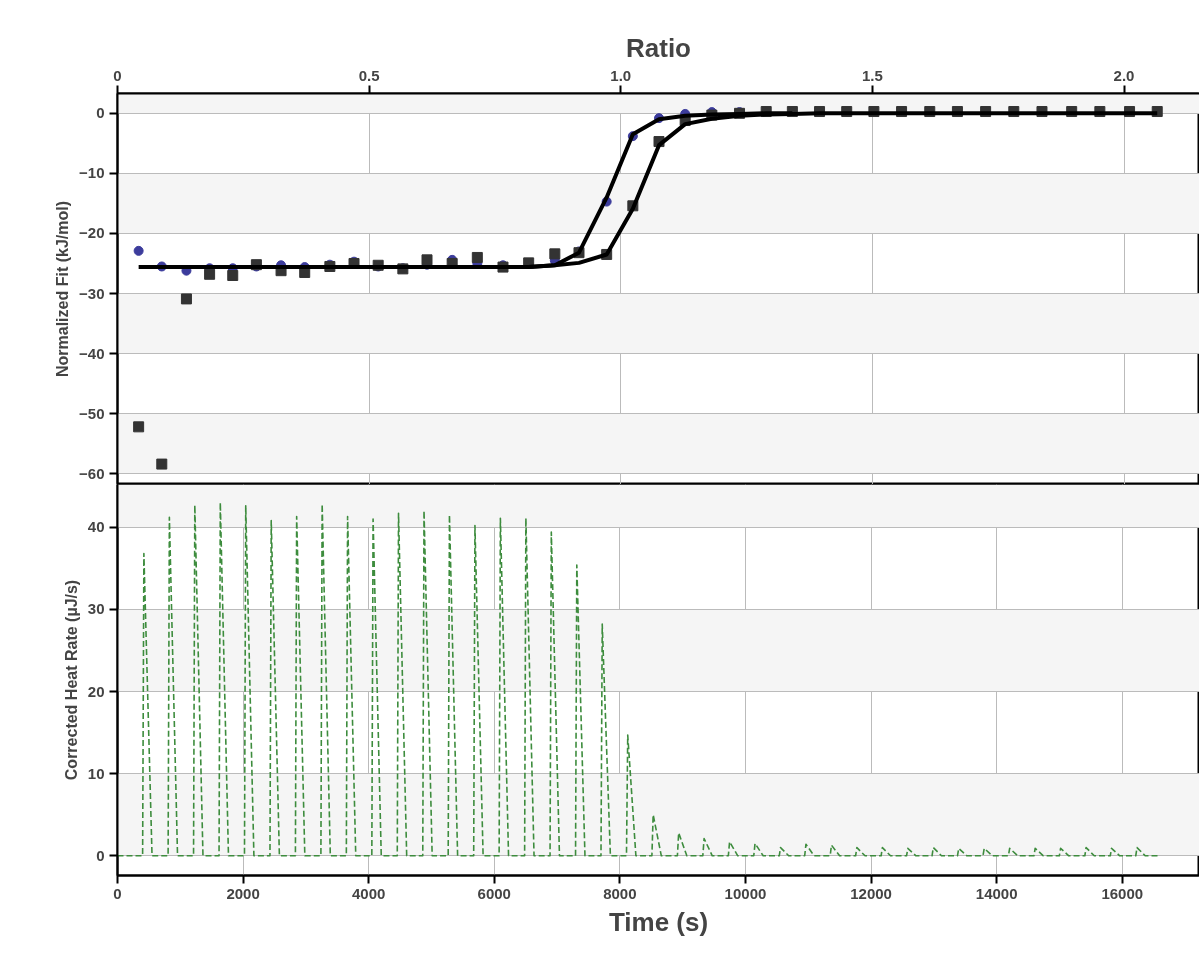 The width and height of the screenshot is (1199, 956). What do you see at coordinates (369, 893) in the screenshot?
I see `x-tick-label: 4000` at bounding box center [369, 893].